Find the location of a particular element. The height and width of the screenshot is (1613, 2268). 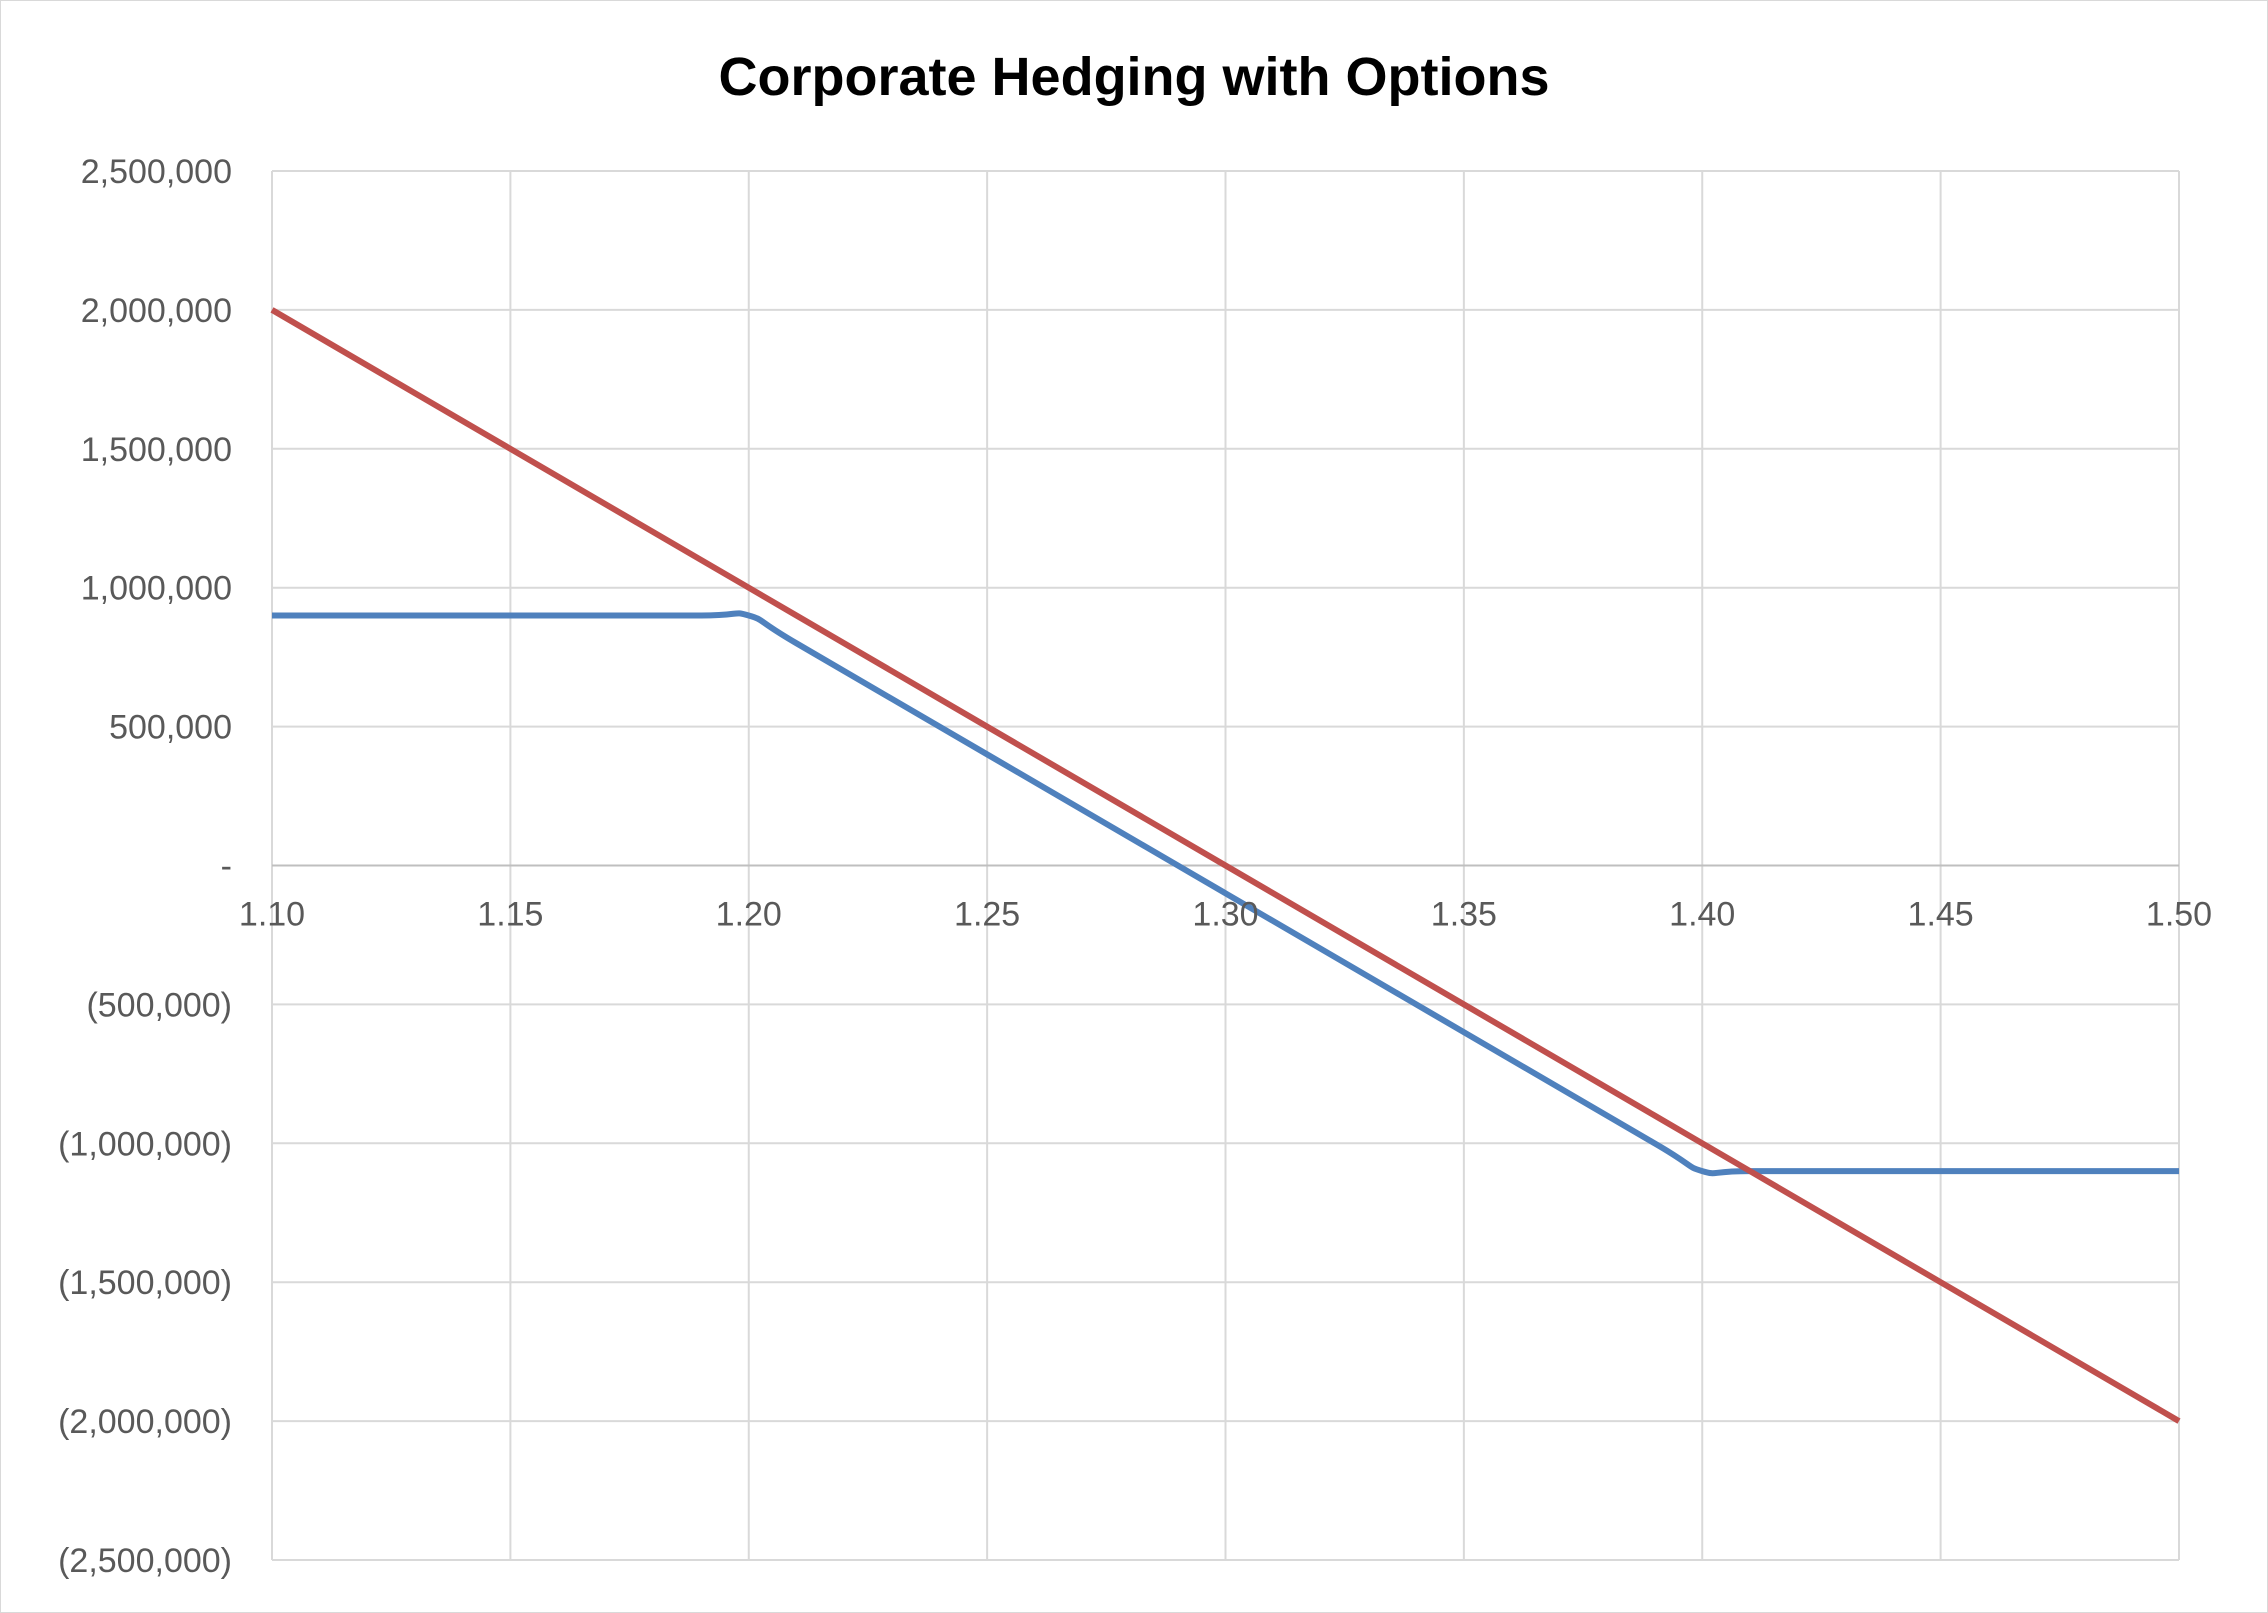

x-tick-label: 1.40 is located at coordinates (1702, 915).